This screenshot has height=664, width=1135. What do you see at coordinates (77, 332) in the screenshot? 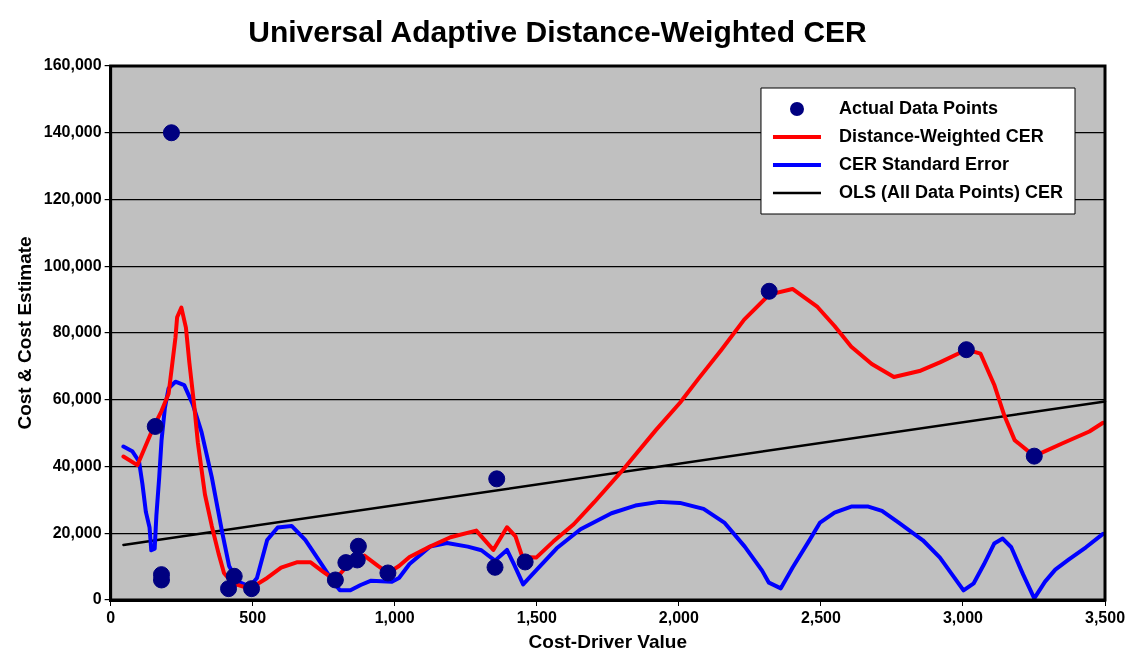
I see `y-tick-label: 80,000` at bounding box center [77, 332].